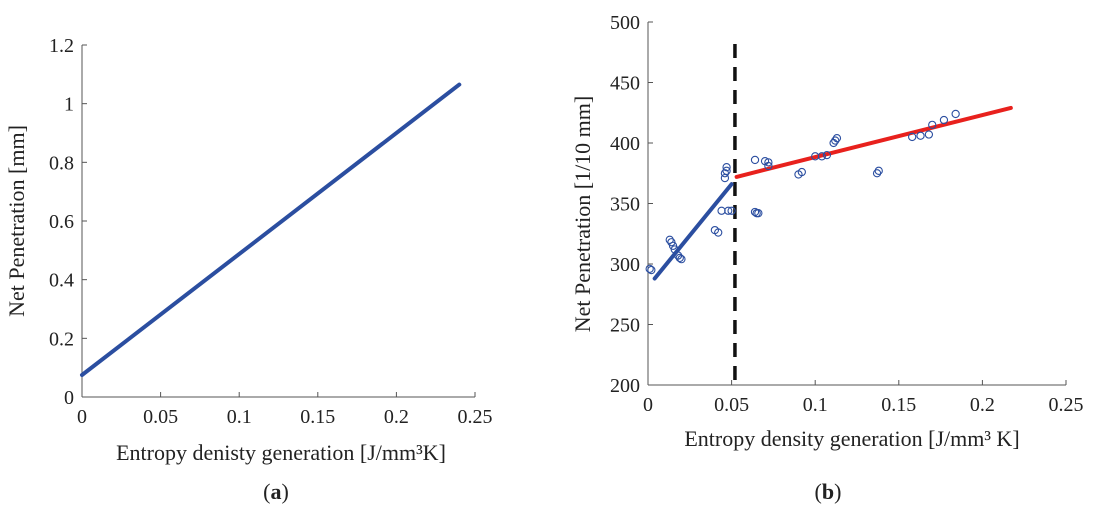 The width and height of the screenshot is (1094, 508). Describe the element at coordinates (625, 23) in the screenshot. I see `panel-b-y-tick-label: 500` at that location.